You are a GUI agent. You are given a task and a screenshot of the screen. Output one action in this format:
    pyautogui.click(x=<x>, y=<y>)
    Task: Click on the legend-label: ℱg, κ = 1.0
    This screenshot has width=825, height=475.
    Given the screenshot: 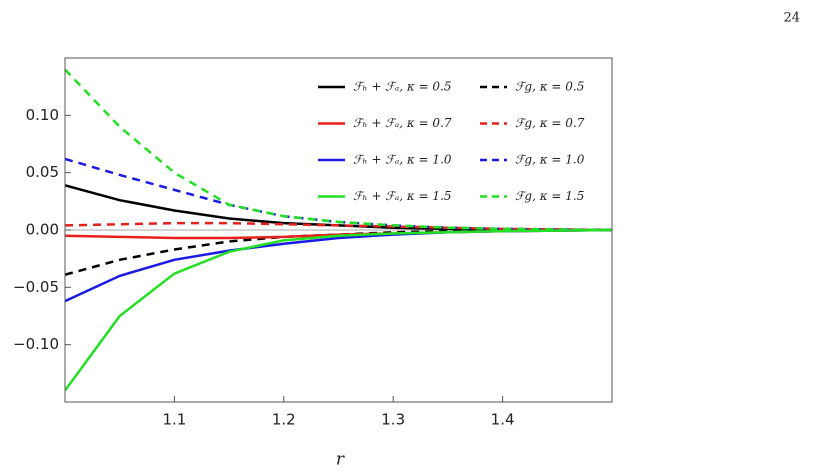 What is the action you would take?
    pyautogui.click(x=550, y=160)
    